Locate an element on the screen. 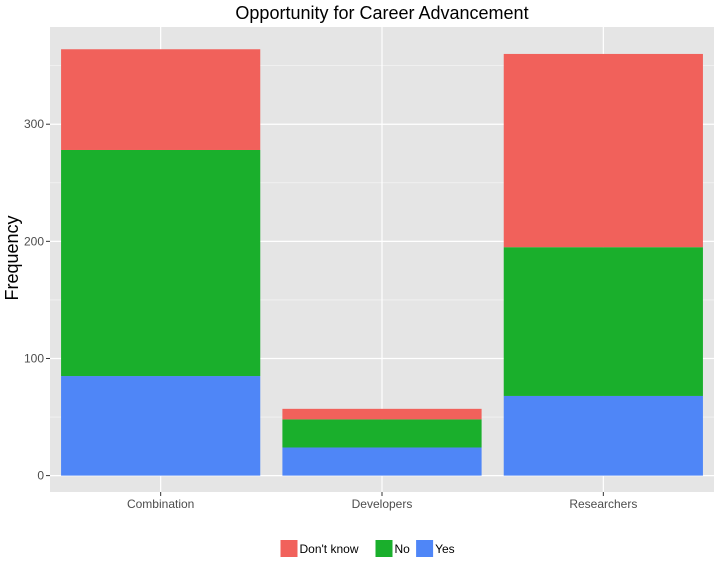  legend-key-no is located at coordinates (384, 548).